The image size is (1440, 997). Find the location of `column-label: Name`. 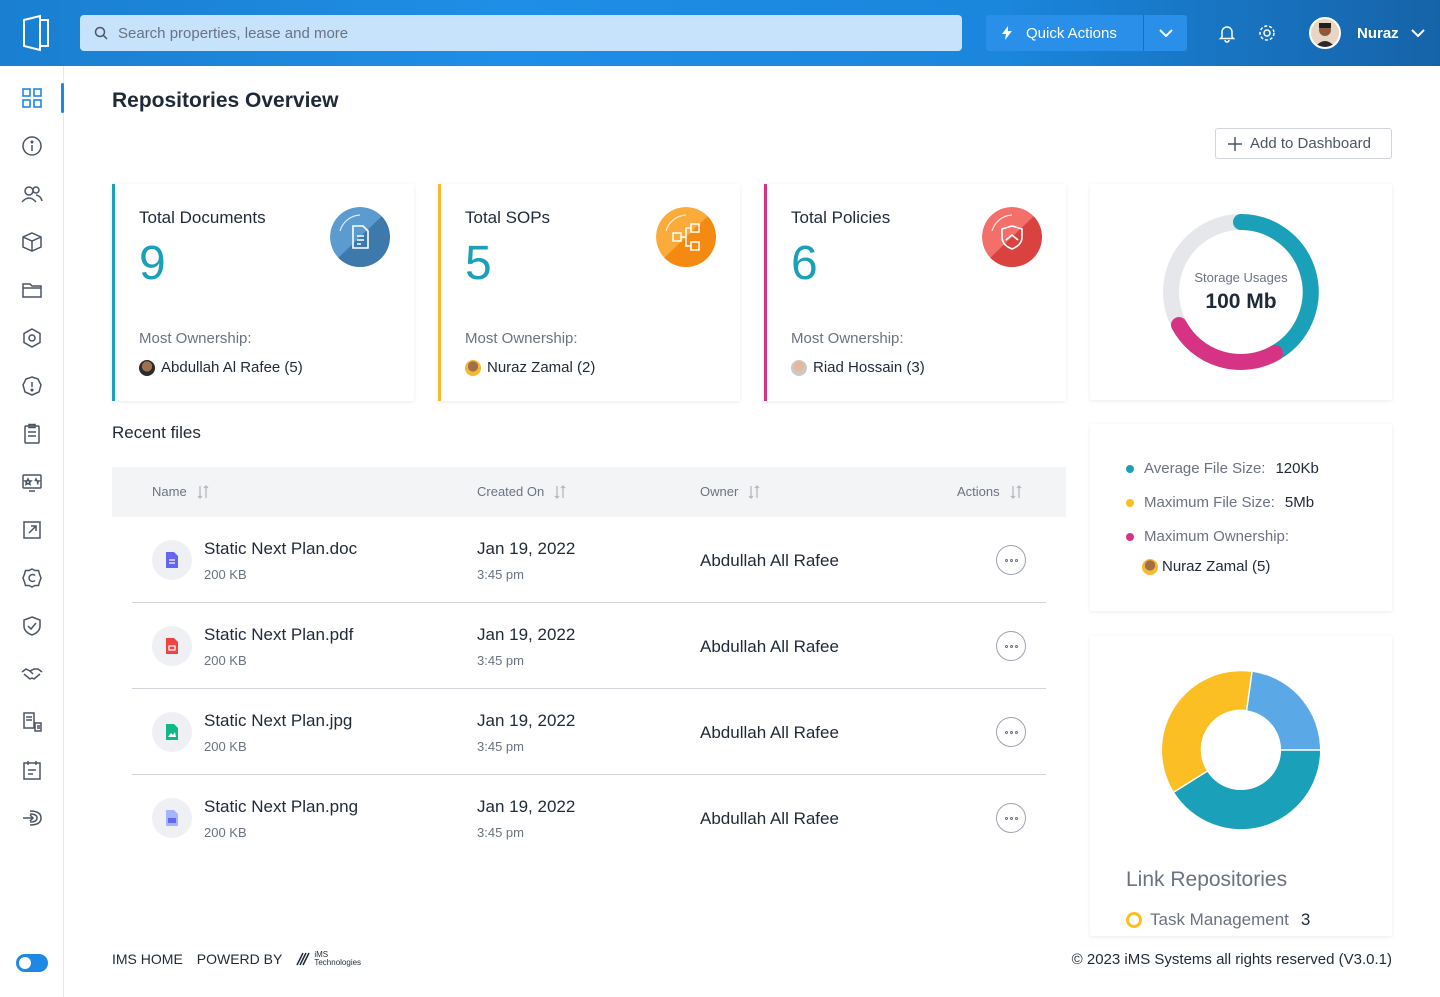

column-label: Name is located at coordinates (169, 491).